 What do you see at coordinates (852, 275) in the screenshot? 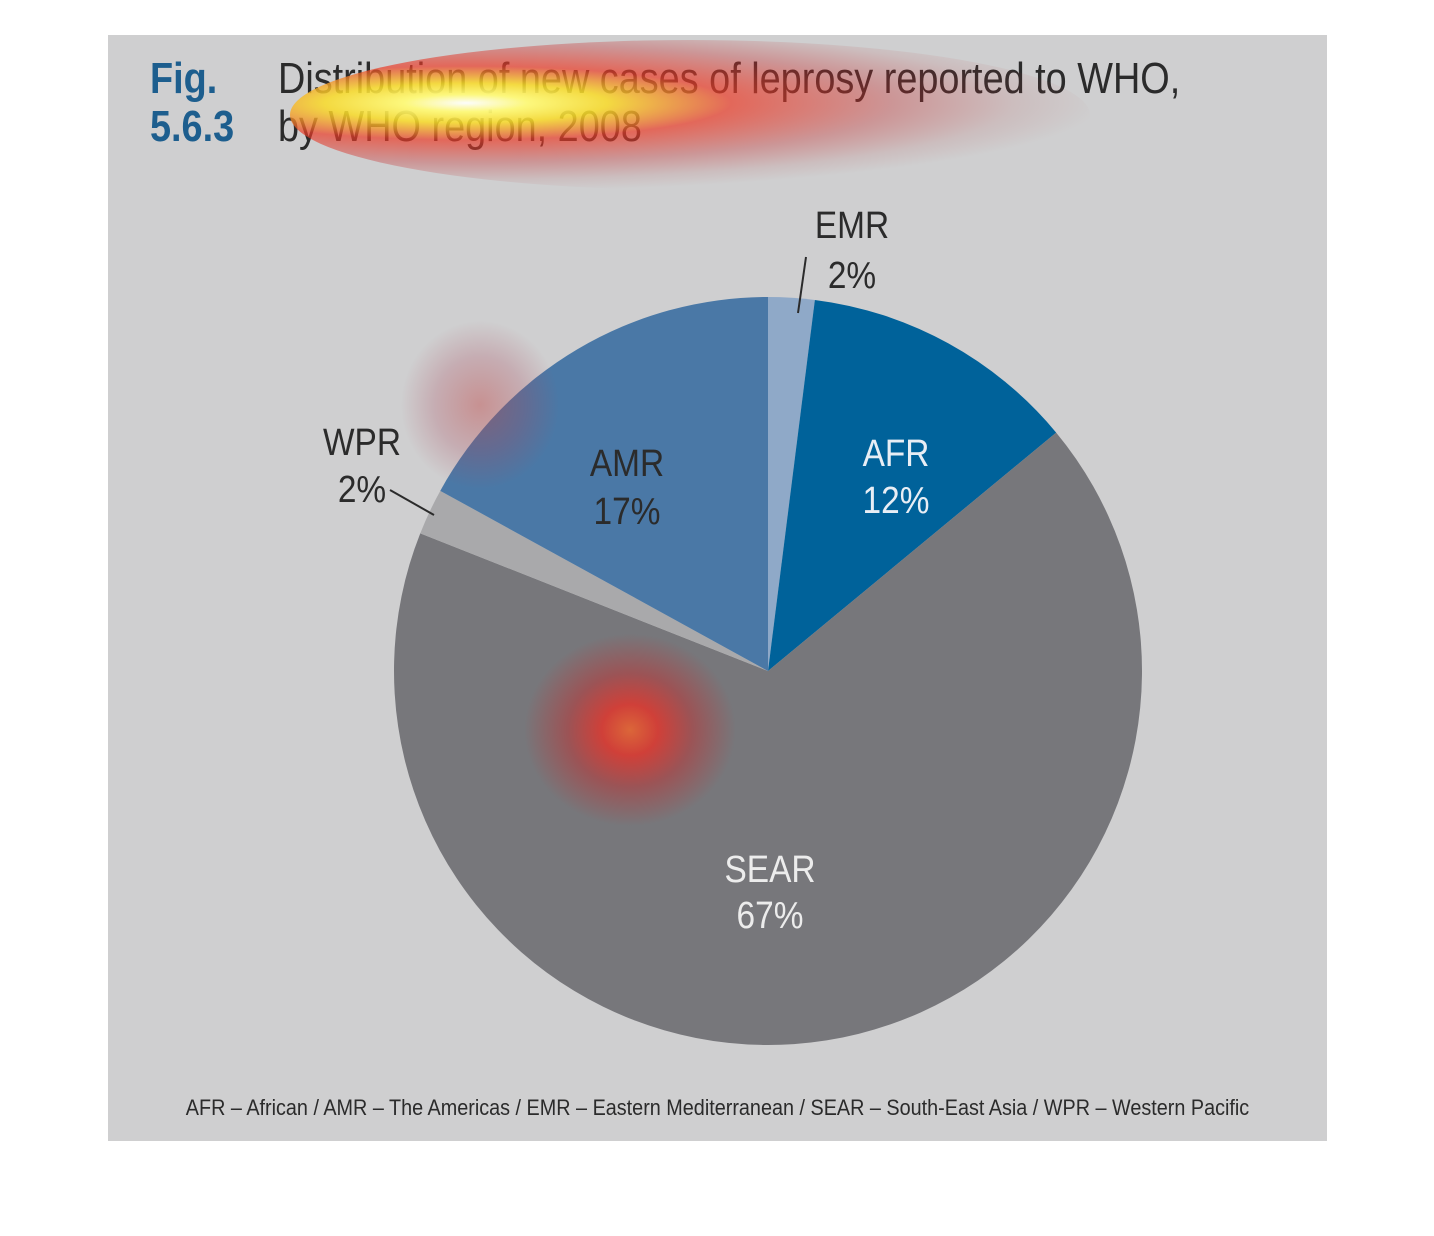
I see `slice-value-emr: 2%` at bounding box center [852, 275].